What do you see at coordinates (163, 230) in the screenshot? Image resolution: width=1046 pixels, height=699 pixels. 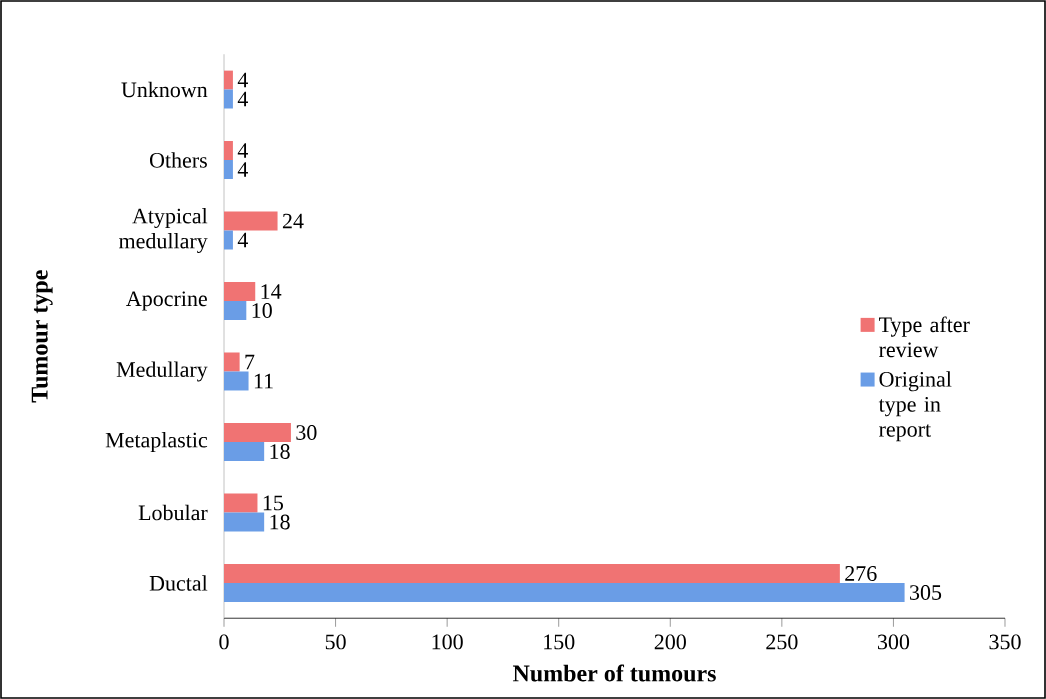 I see `y-tick-label: Atypical medullary` at bounding box center [163, 230].